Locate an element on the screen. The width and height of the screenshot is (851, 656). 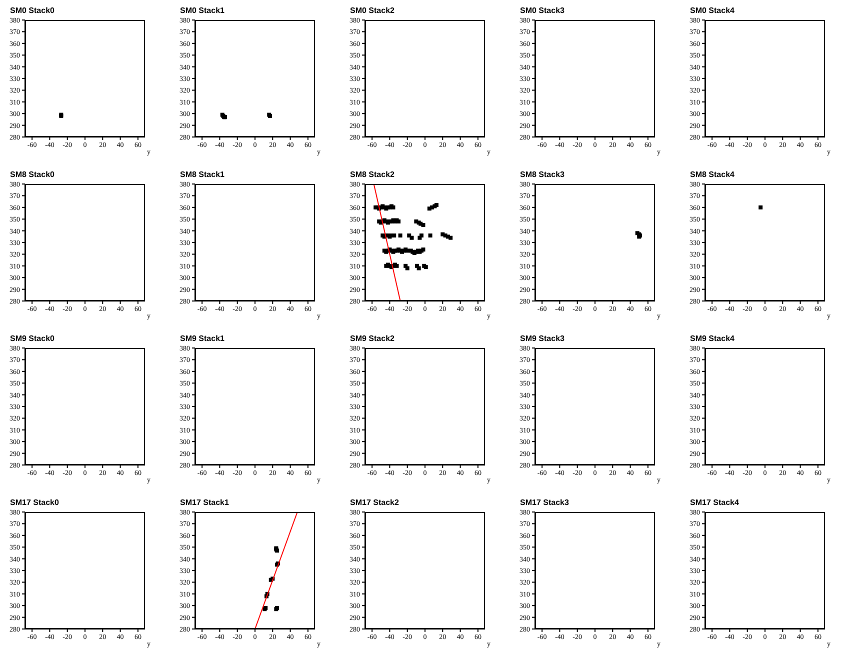
chart-title: SM9 Stack0 is located at coordinates (32, 338).